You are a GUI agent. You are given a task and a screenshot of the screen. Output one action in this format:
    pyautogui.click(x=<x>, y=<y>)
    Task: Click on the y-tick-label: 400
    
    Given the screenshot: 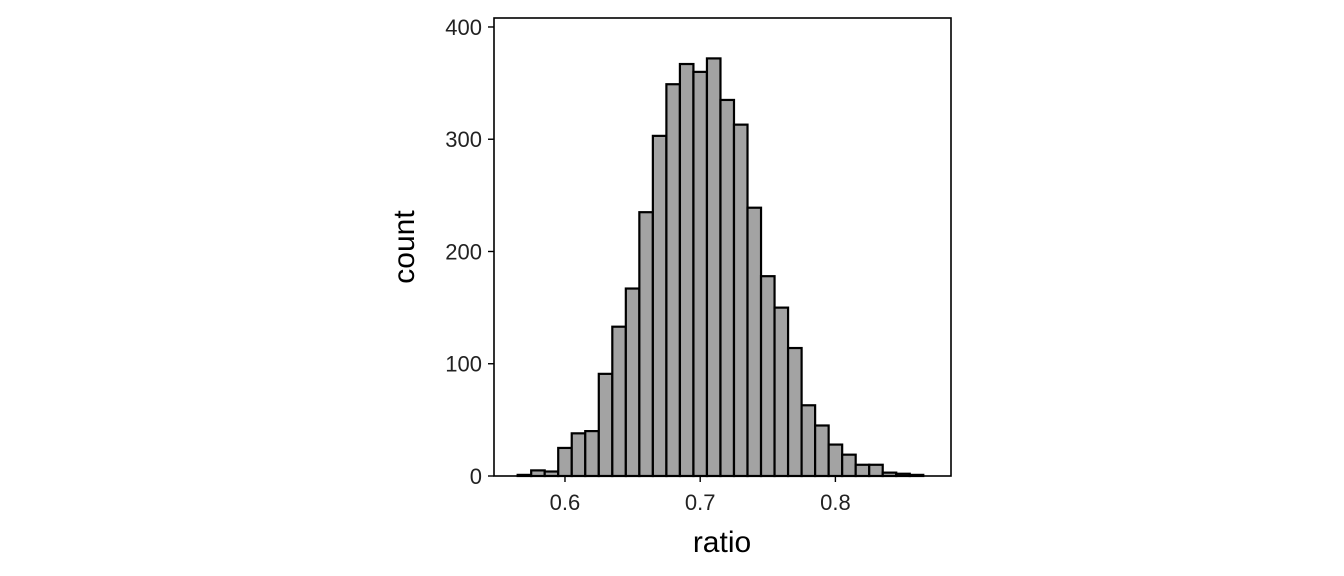 What is the action you would take?
    pyautogui.click(x=463, y=27)
    